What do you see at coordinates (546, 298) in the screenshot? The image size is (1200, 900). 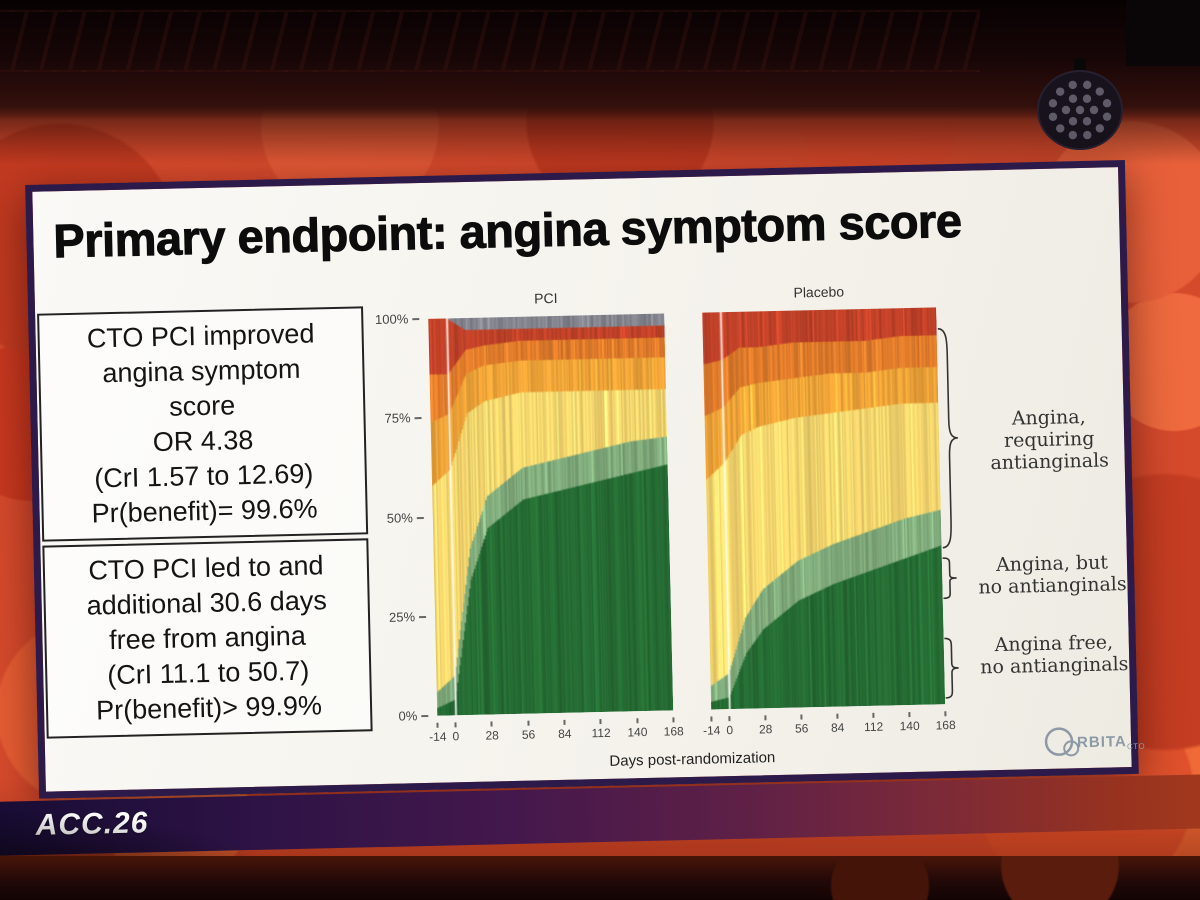 I see `chart-panel-title-pci: PCI` at bounding box center [546, 298].